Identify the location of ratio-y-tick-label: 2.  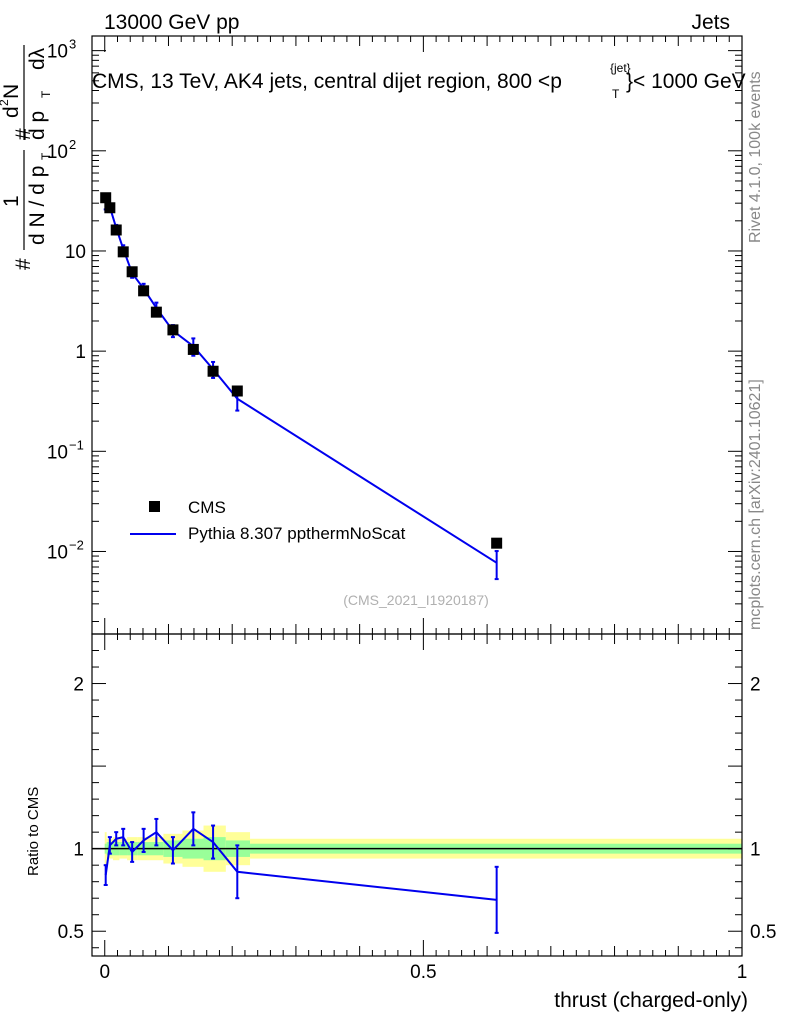
(78, 685).